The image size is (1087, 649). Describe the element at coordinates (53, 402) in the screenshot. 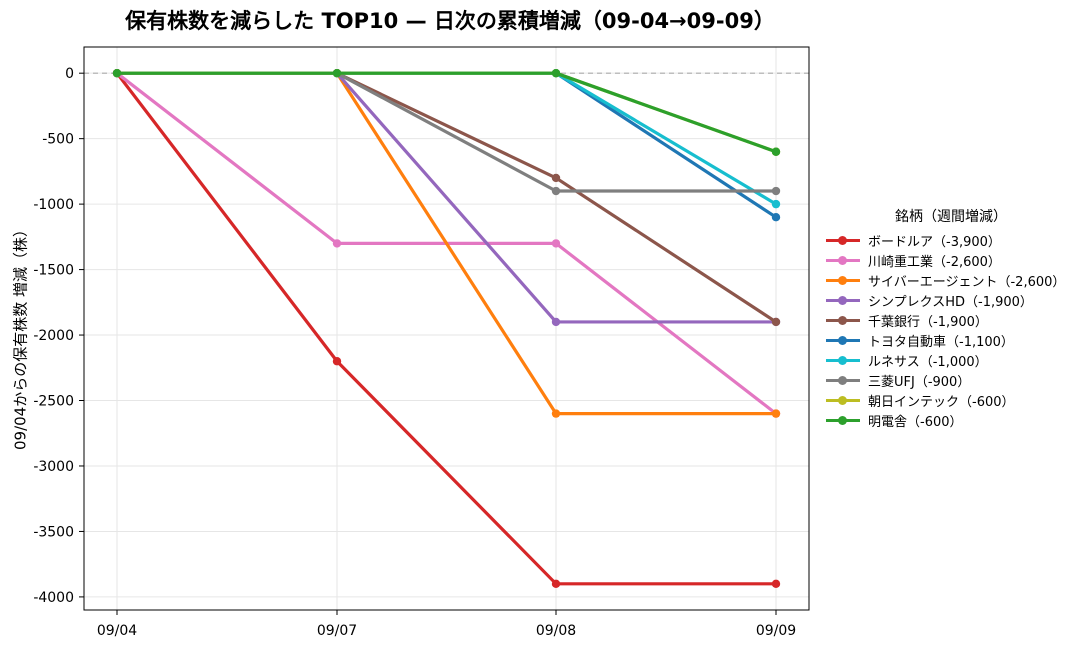

I see `y-tick-label: -2500` at that location.